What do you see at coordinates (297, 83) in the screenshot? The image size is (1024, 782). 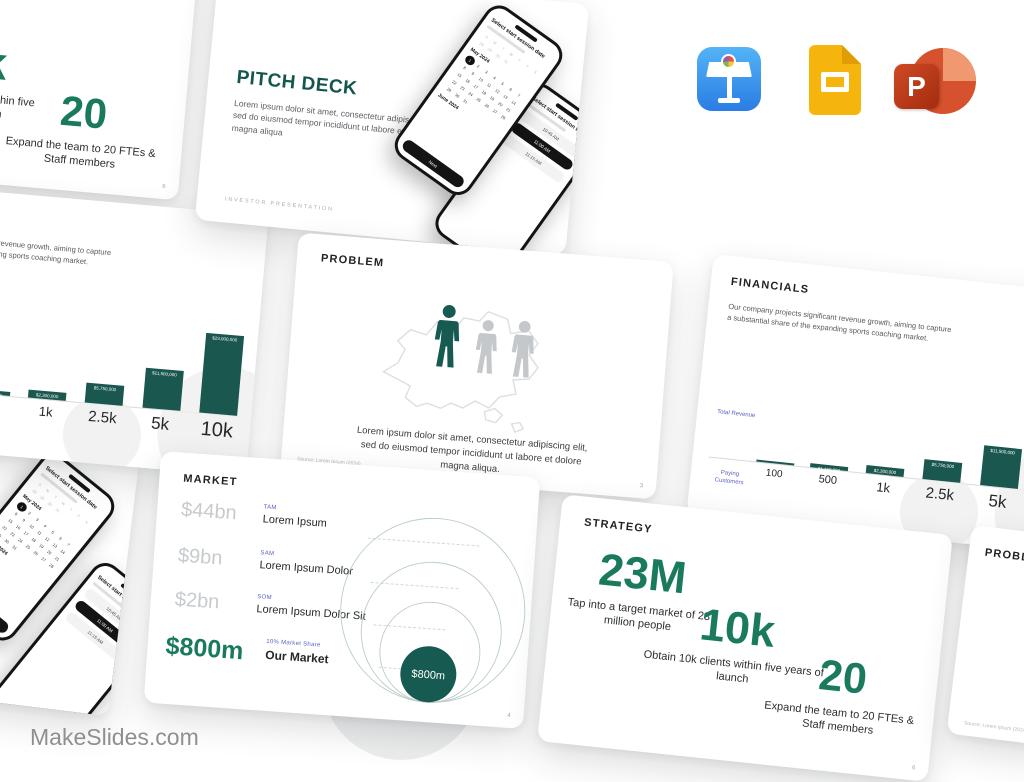 I see `cover-title: PITCH DECK` at bounding box center [297, 83].